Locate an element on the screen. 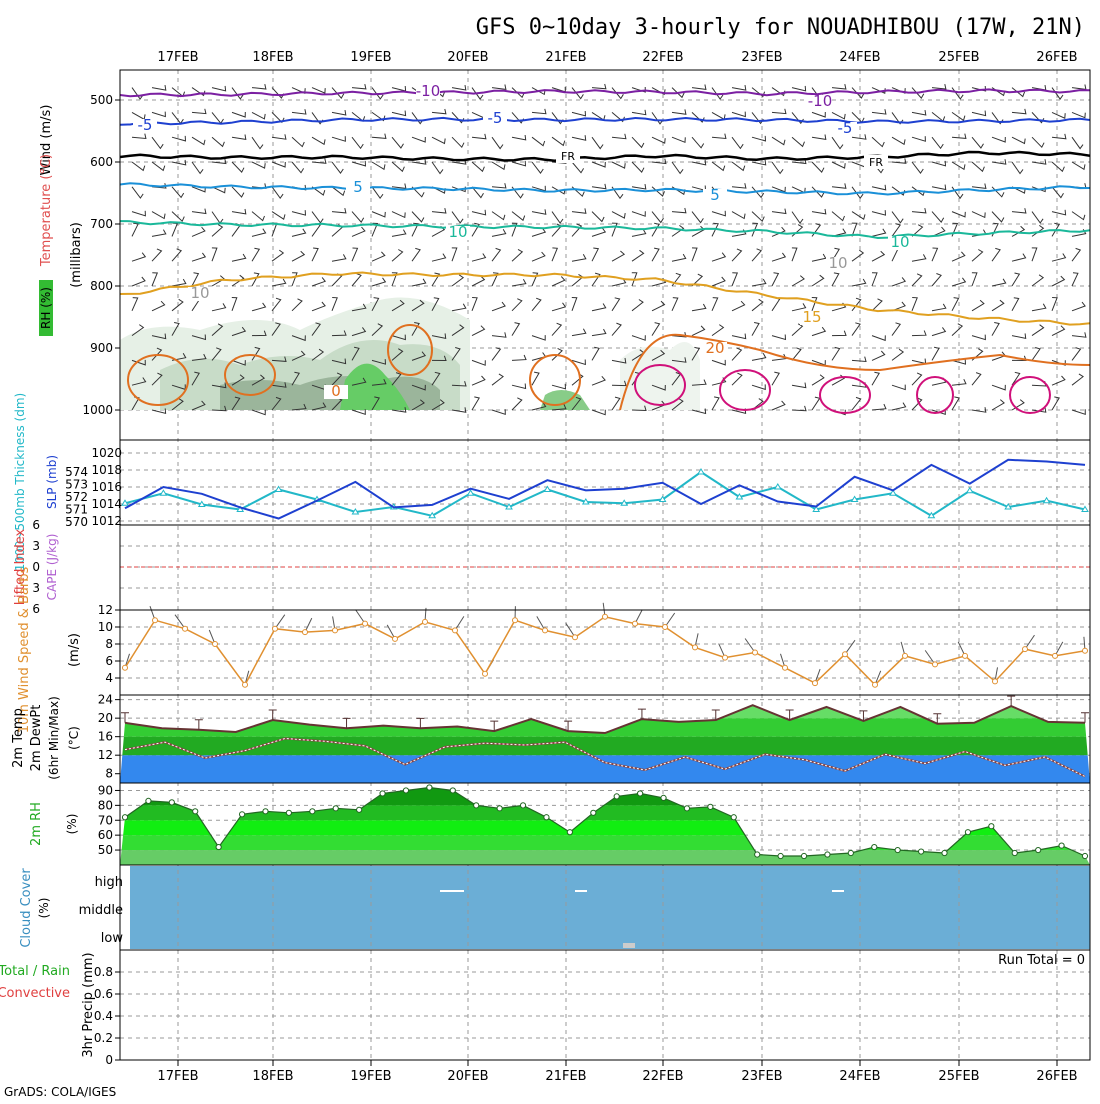  date-top-20FEB: 20FEB is located at coordinates (467, 57).